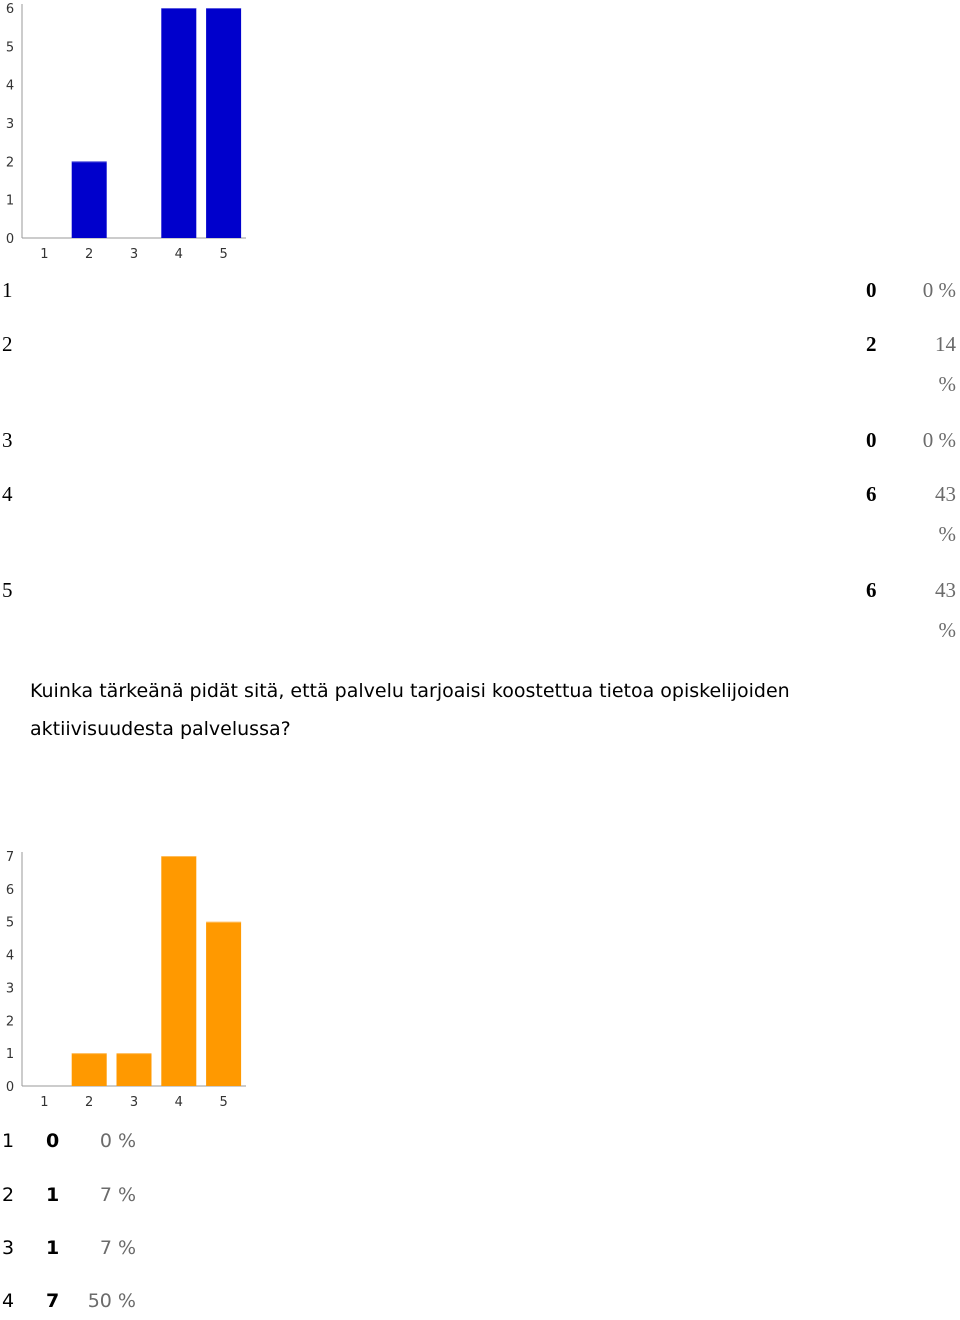 This screenshot has height=1320, width=960. What do you see at coordinates (111, 1301) in the screenshot?
I see `row-percent: 50 %` at bounding box center [111, 1301].